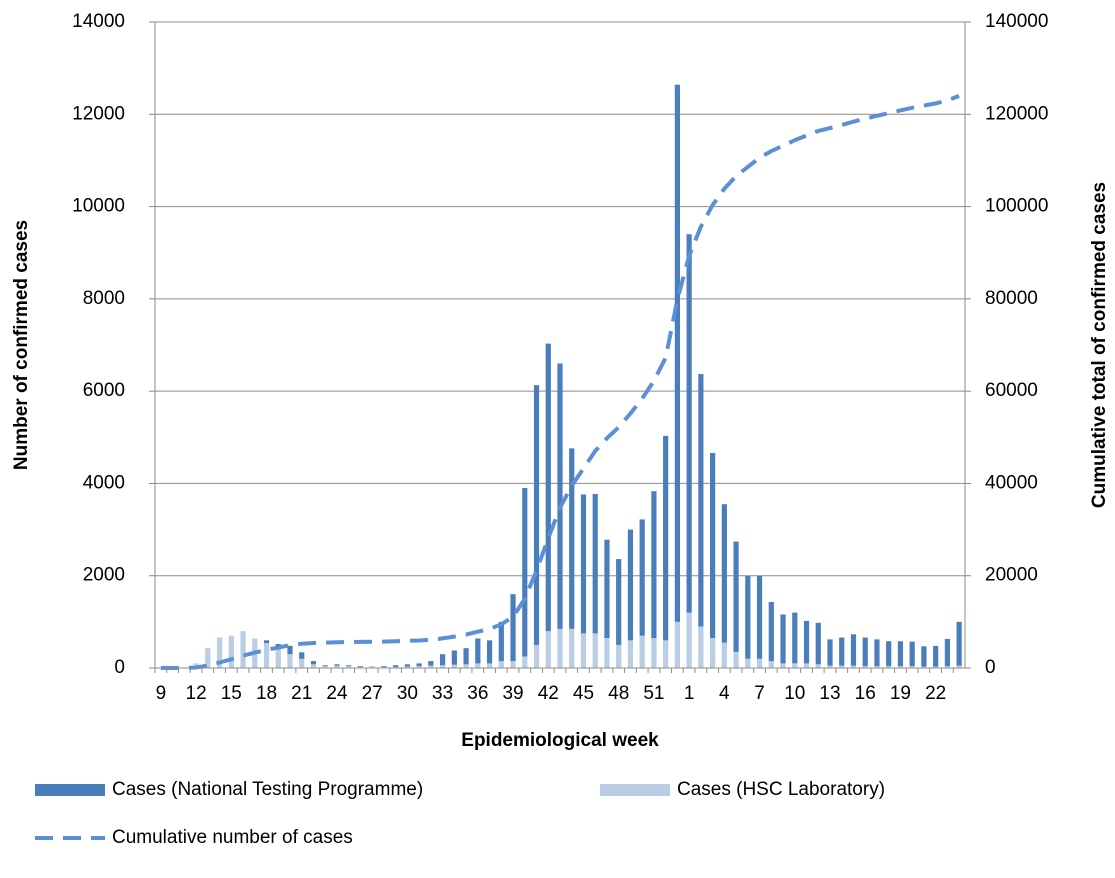 Image resolution: width=1115 pixels, height=878 pixels. I want to click on y2-tick-label: 0, so click(990, 667).